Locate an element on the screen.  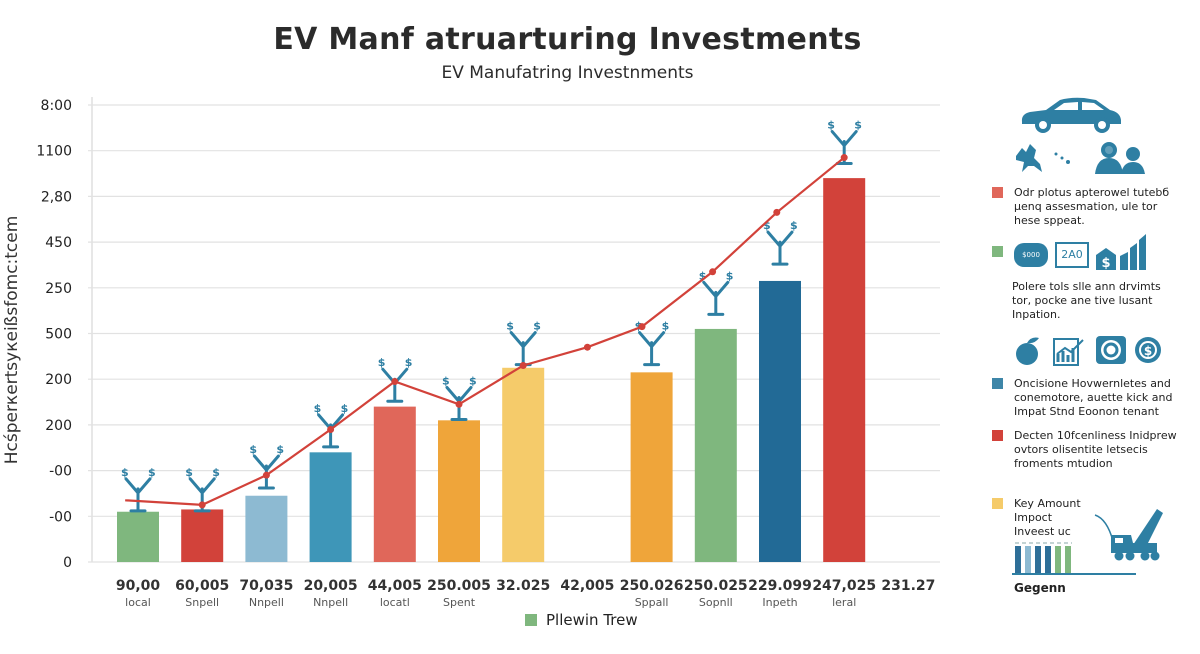
x-tick-value: 70,035 is located at coordinates (266, 586).